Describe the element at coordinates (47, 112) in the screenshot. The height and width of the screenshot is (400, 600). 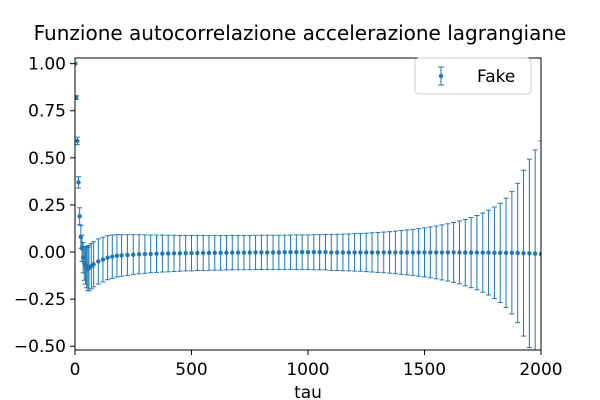
I see `y-tick-label: 0.75` at that location.